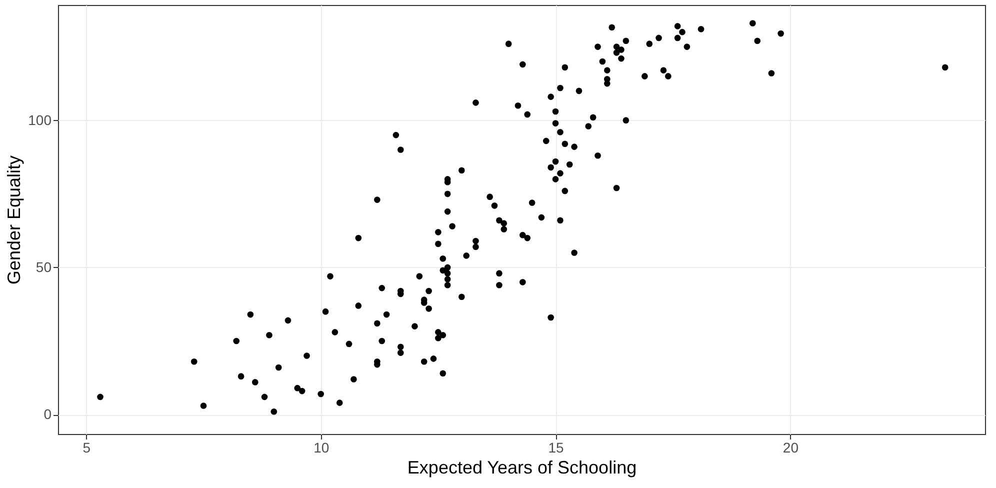 The height and width of the screenshot is (488, 996). I want to click on x-tick-label: 20, so click(790, 448).